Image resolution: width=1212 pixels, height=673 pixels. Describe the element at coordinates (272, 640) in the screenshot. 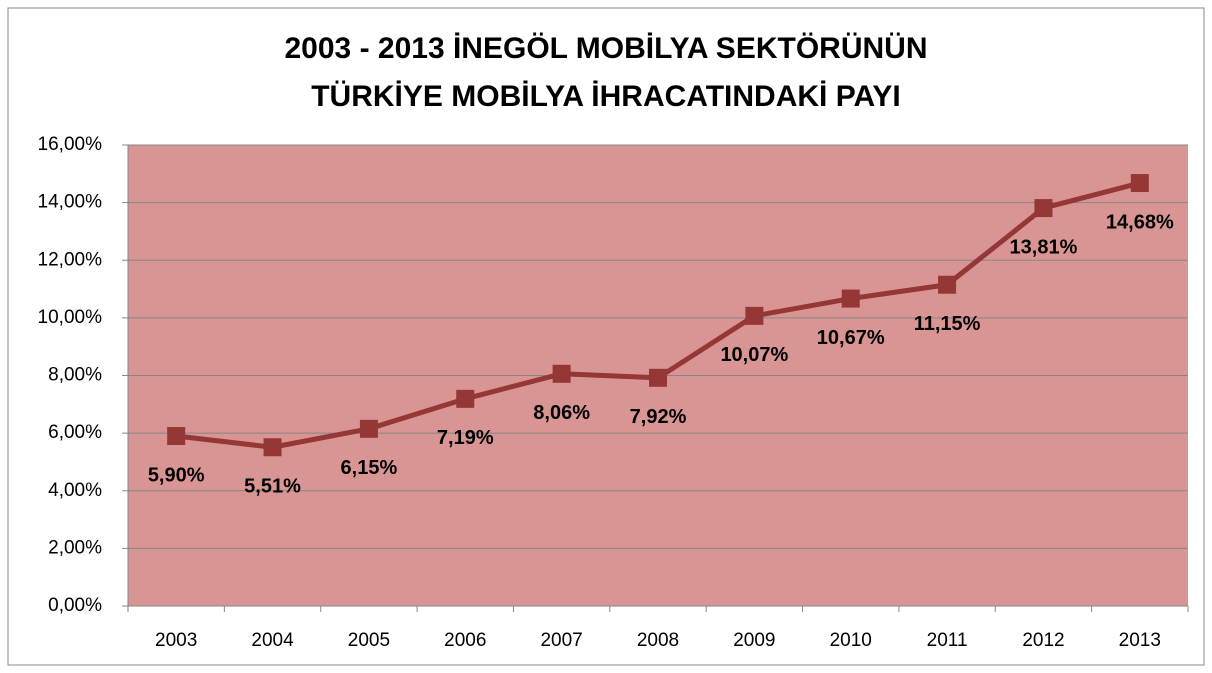

I see `x-tick-label: 2004` at that location.